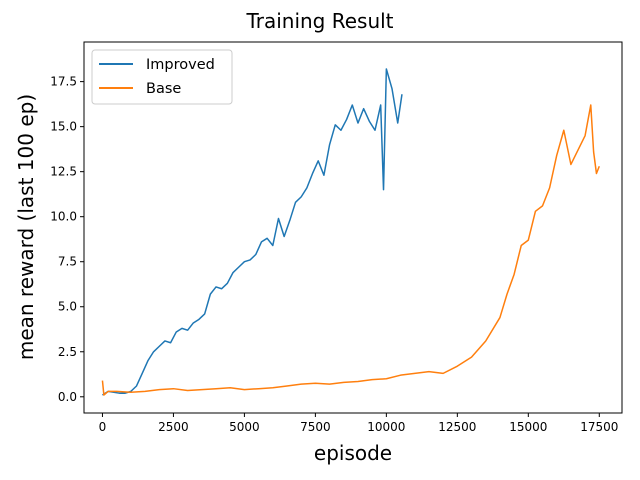 This screenshot has height=480, width=640. What do you see at coordinates (353, 453) in the screenshot?
I see `x-axis-title: episode` at bounding box center [353, 453].